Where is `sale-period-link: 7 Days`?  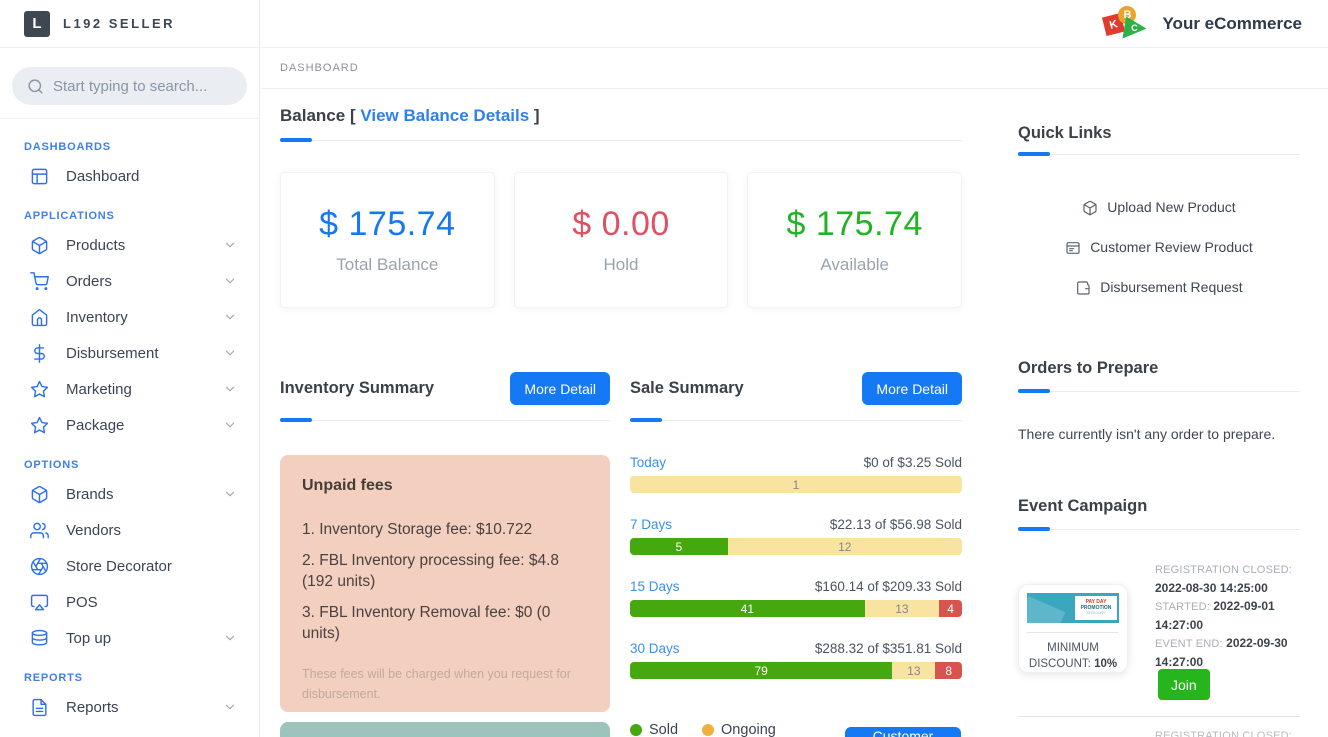
sale-period-link: 7 Days is located at coordinates (651, 524).